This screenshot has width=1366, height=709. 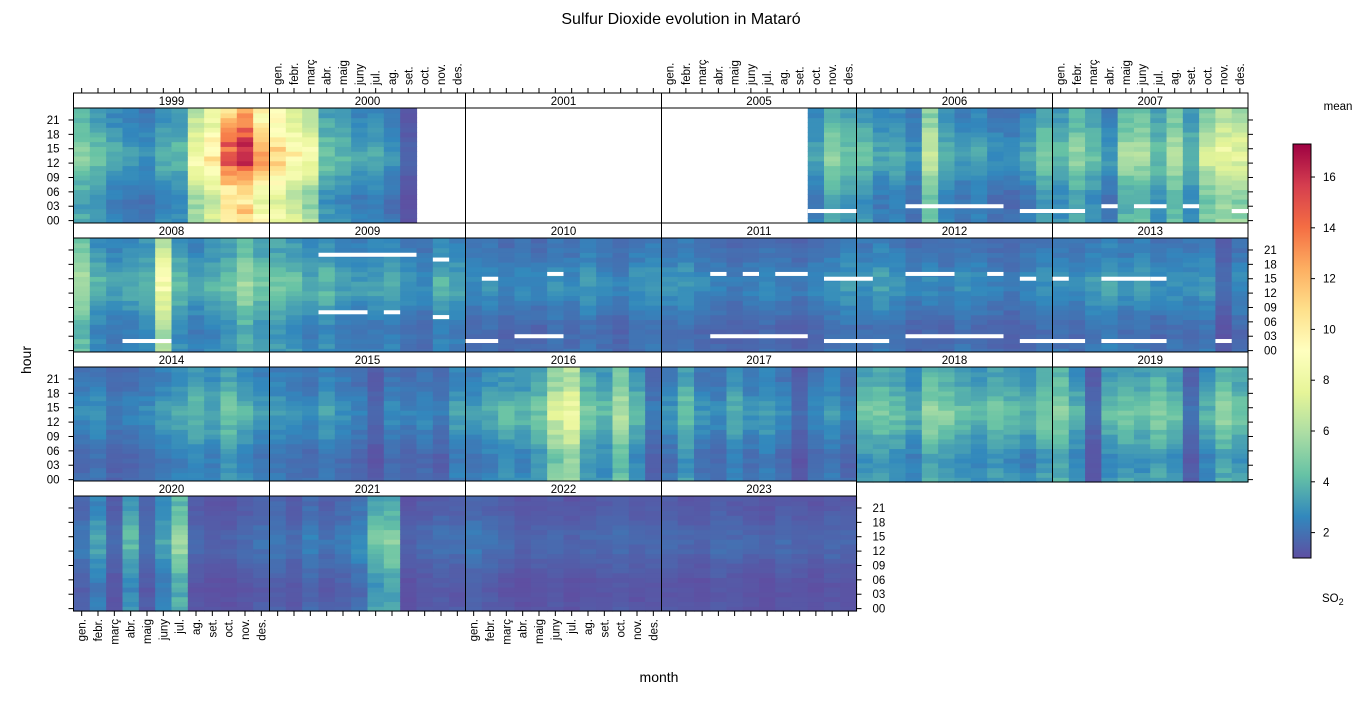 What do you see at coordinates (368, 546) in the screenshot?
I see `panel-2021: 2021` at bounding box center [368, 546].